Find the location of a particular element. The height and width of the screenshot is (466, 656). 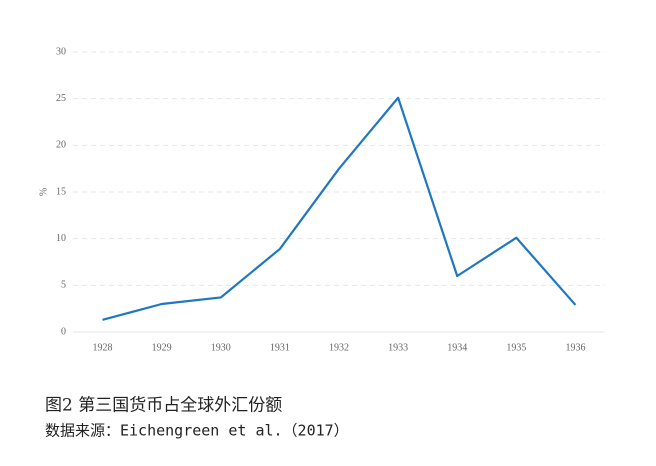

y-tick-label: 20 is located at coordinates (61, 145).